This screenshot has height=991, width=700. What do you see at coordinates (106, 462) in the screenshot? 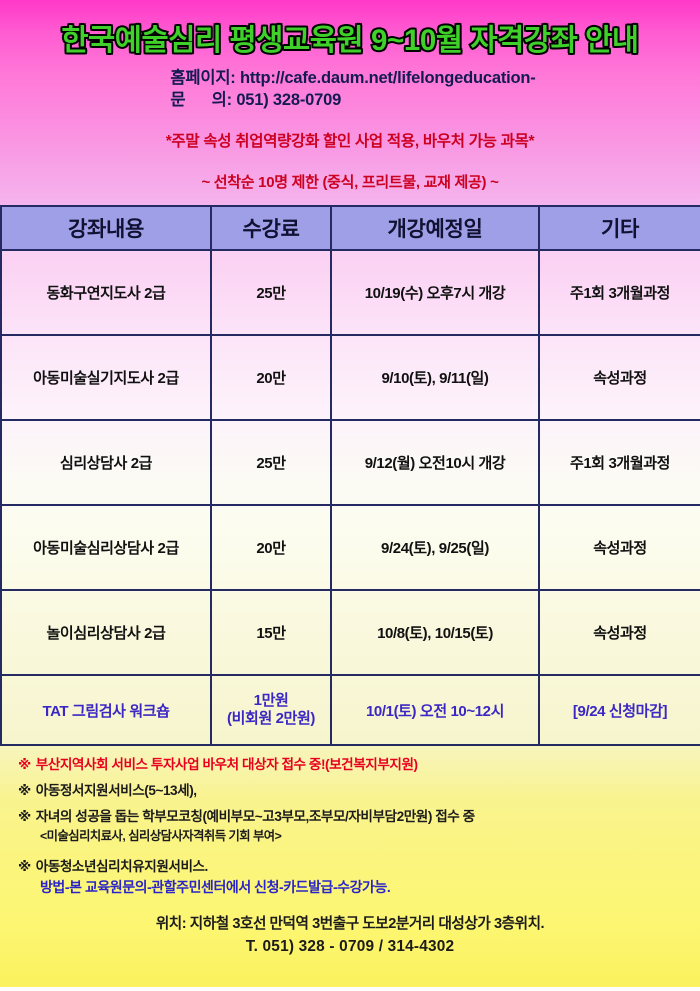
I see `cell-course-name: 심리상담사 2급` at bounding box center [106, 462].